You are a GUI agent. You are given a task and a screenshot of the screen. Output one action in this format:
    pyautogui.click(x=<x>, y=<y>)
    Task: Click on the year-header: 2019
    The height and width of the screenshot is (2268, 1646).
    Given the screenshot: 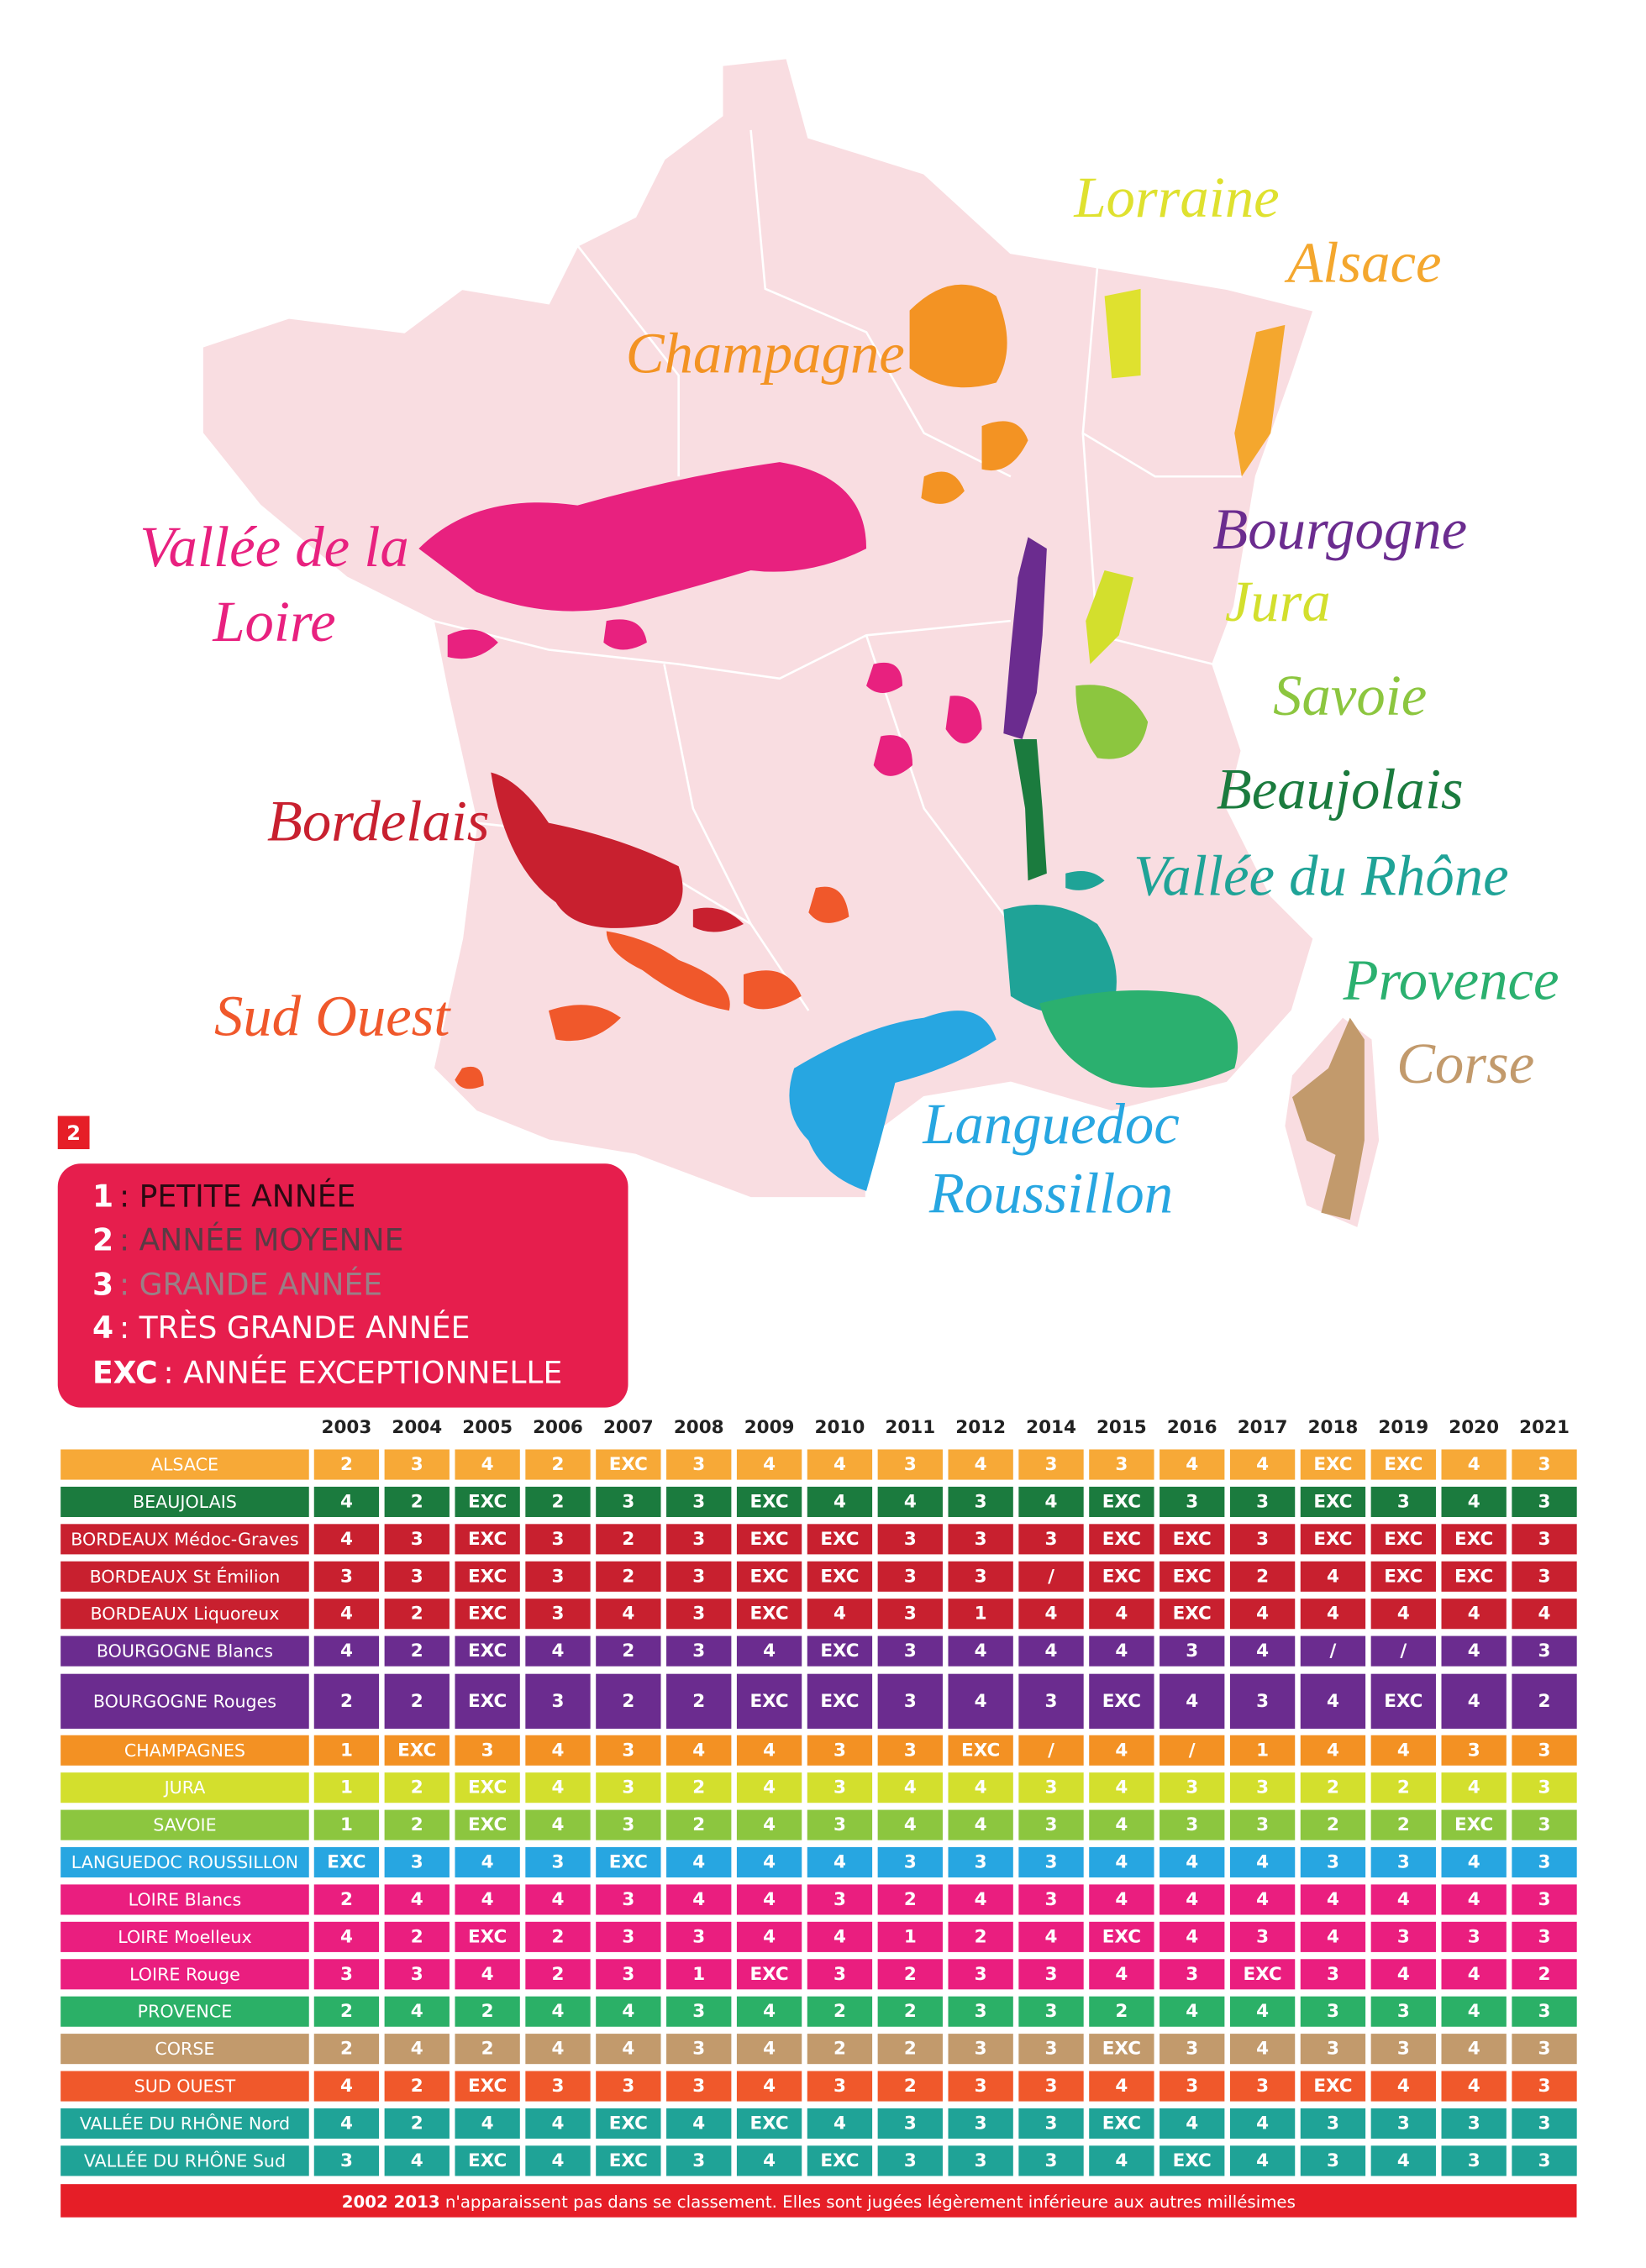 What is the action you would take?
    pyautogui.click(x=1403, y=1427)
    